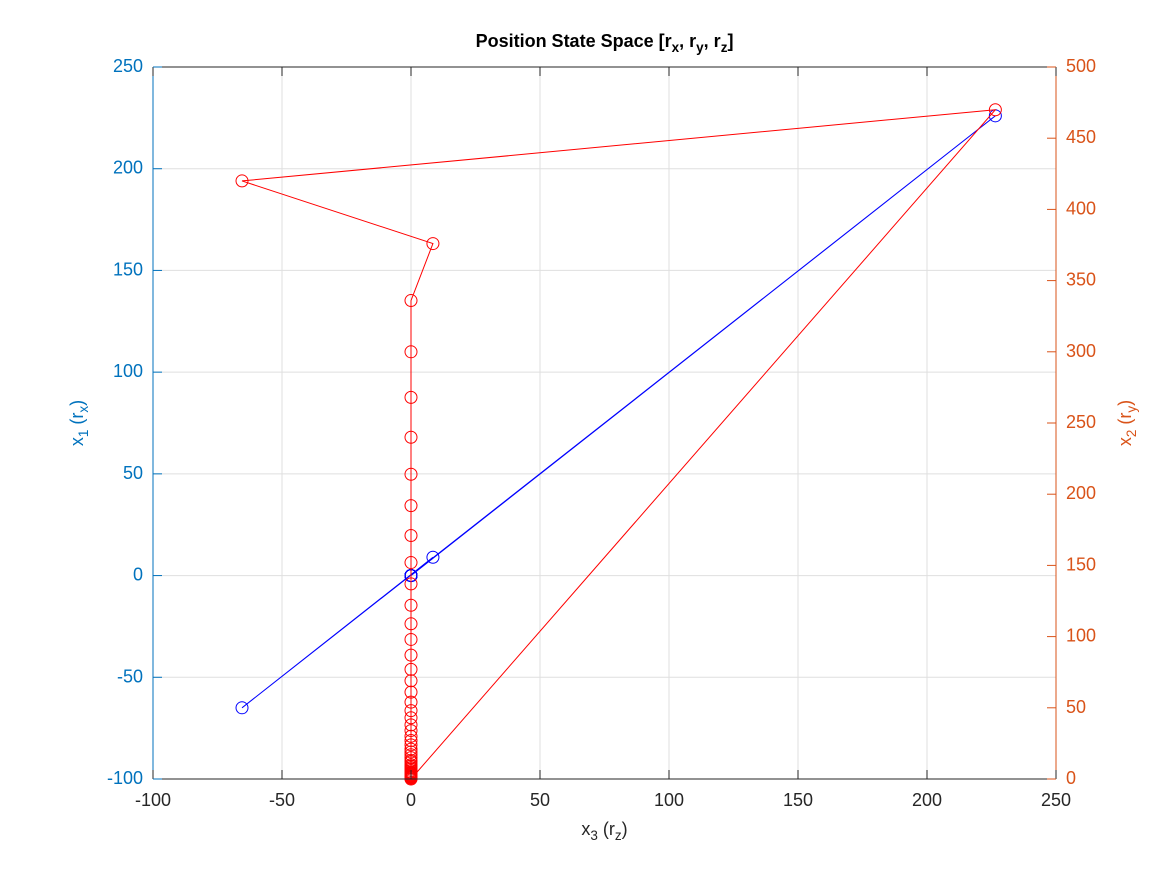 The width and height of the screenshot is (1167, 875). I want to click on y2-tick-label: 50, so click(1076, 707).